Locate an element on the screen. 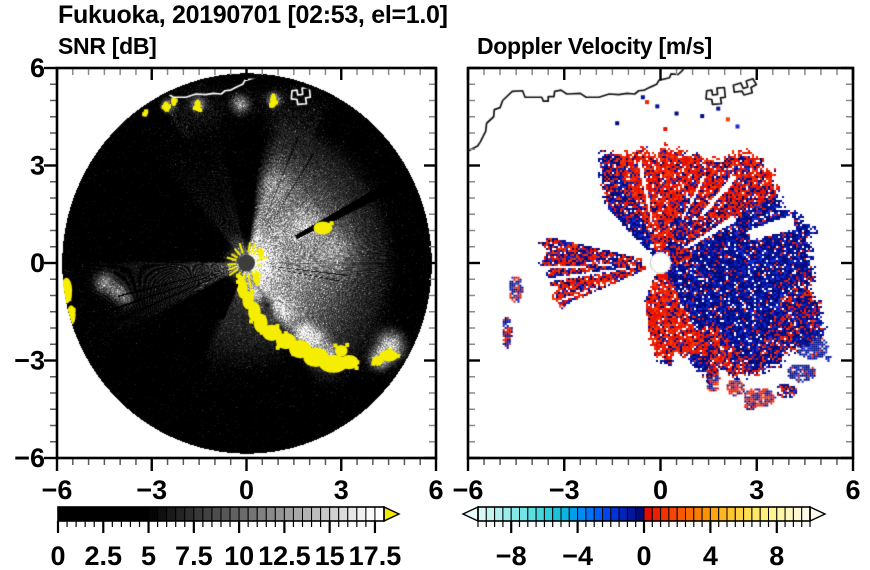  doppler-colorbar-label: −4 is located at coordinates (577, 555).